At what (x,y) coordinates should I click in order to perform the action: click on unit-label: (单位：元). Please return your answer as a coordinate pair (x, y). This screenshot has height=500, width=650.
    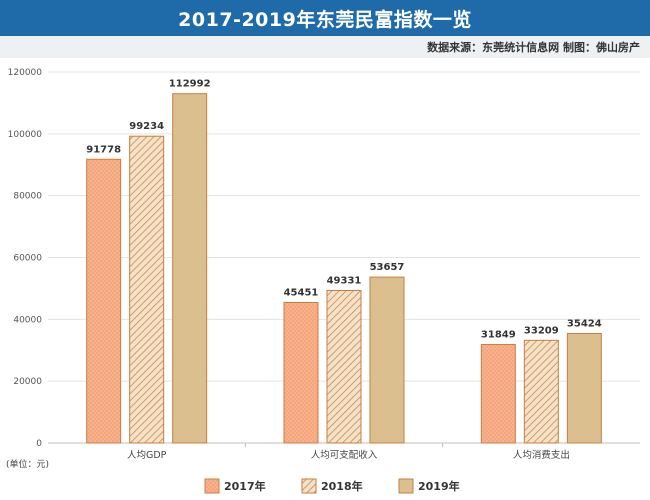
    Looking at the image, I should click on (27, 464).